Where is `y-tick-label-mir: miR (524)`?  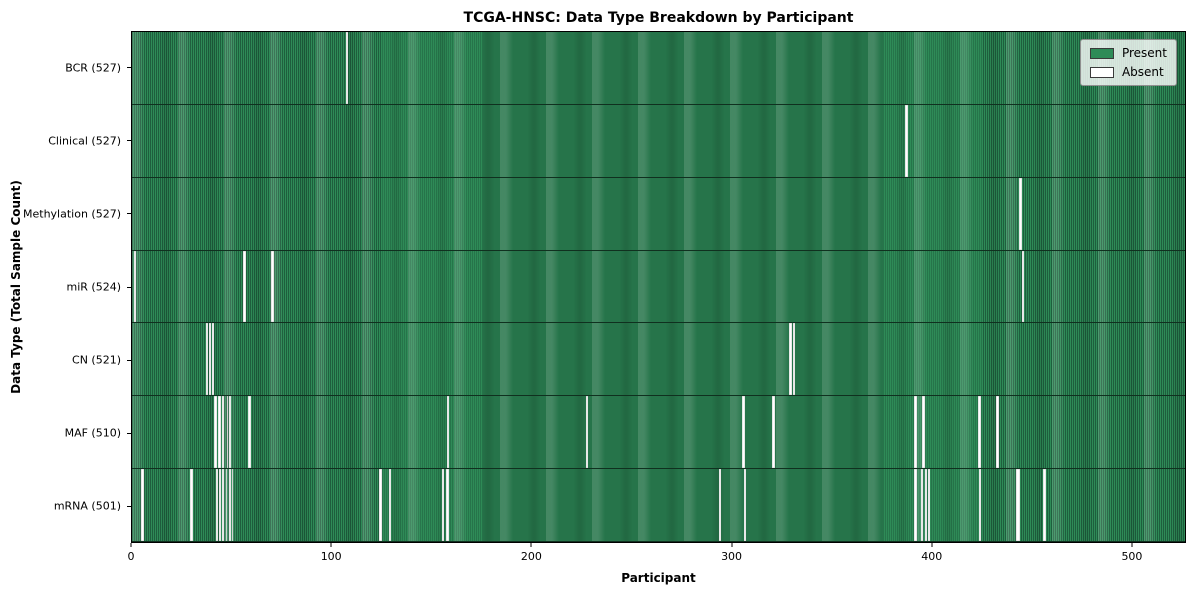 y-tick-label-mir: miR (524) is located at coordinates (94, 287).